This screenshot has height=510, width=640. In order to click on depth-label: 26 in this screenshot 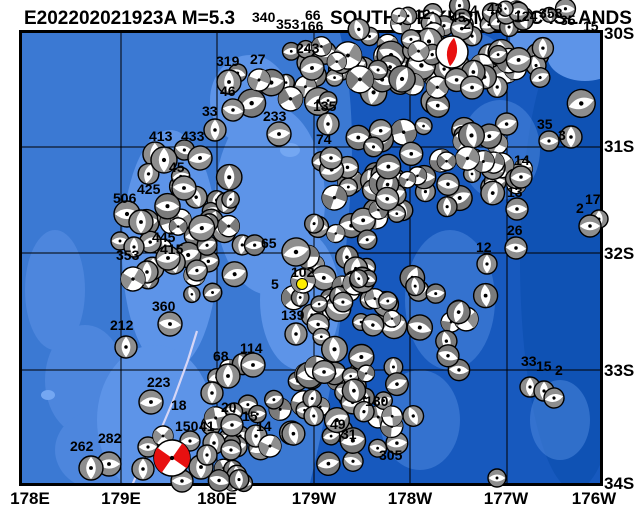, I will do `click(515, 230)`.